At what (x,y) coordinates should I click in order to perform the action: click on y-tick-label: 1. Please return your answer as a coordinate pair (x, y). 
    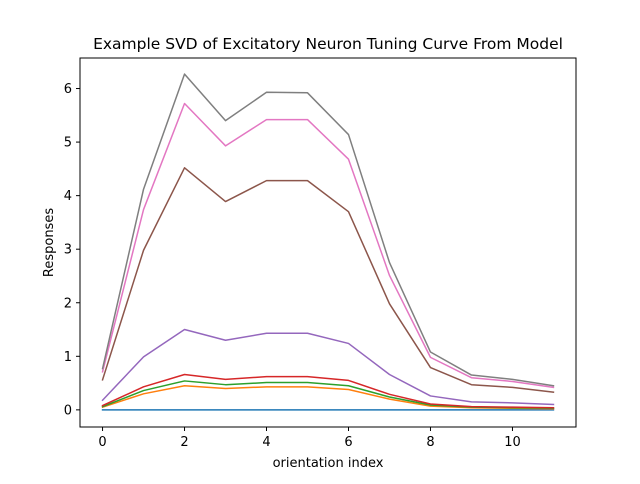
    Looking at the image, I should click on (68, 357).